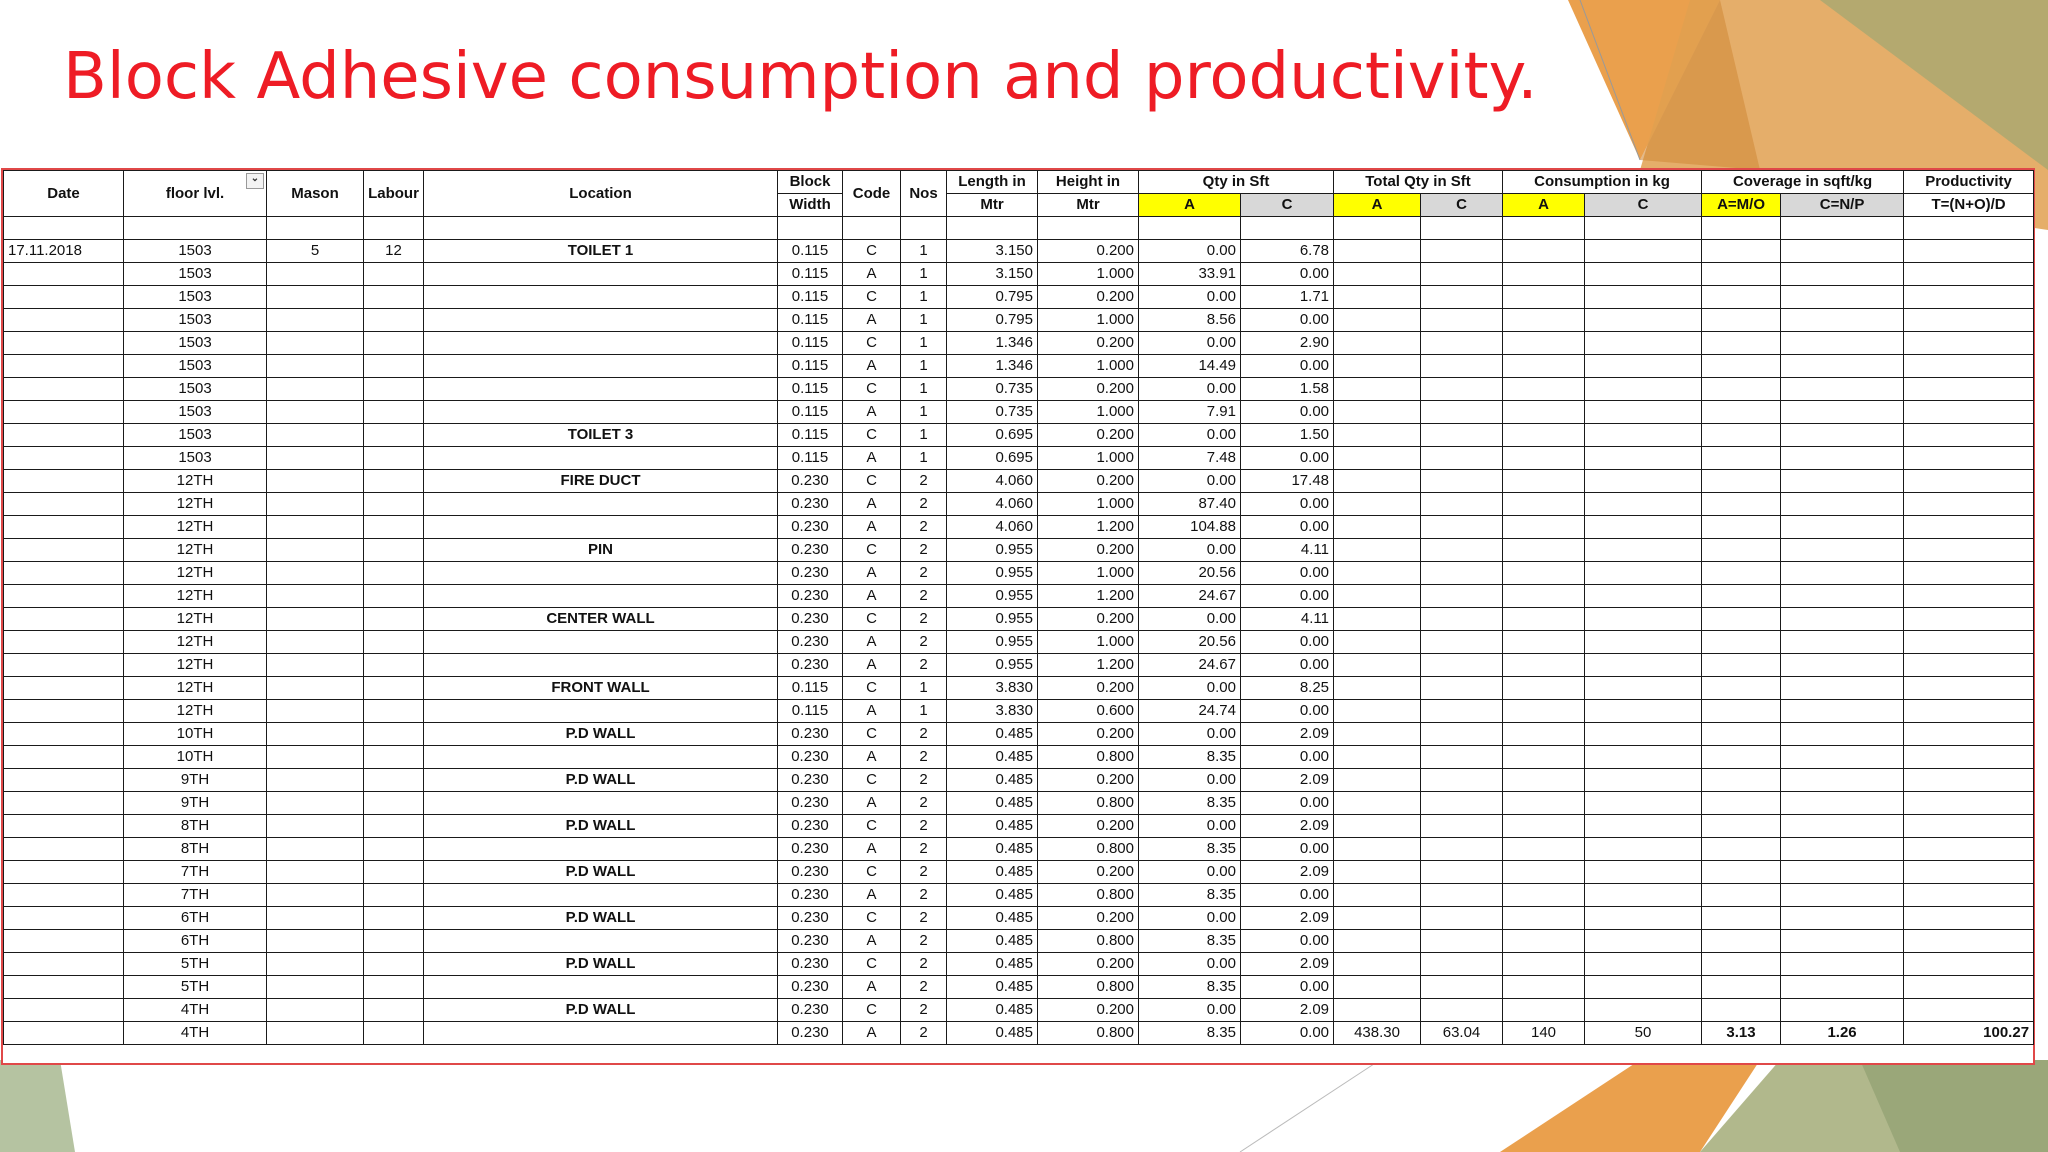 The image size is (2048, 1152). What do you see at coordinates (63, 193) in the screenshot?
I see `col-date: Date` at bounding box center [63, 193].